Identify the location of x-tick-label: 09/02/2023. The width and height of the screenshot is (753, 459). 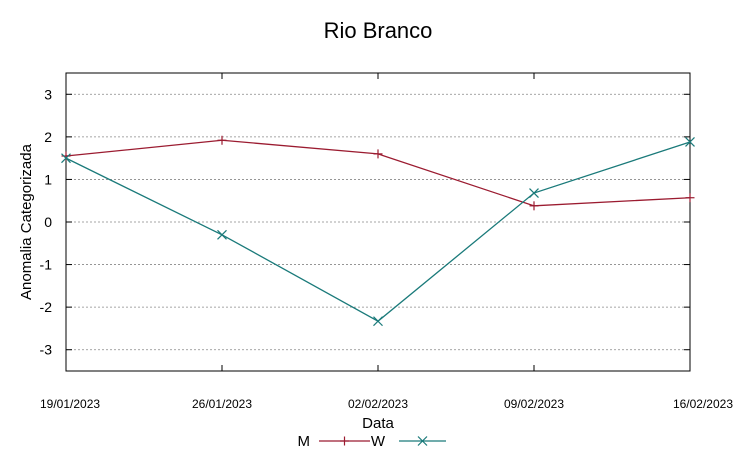
(534, 404).